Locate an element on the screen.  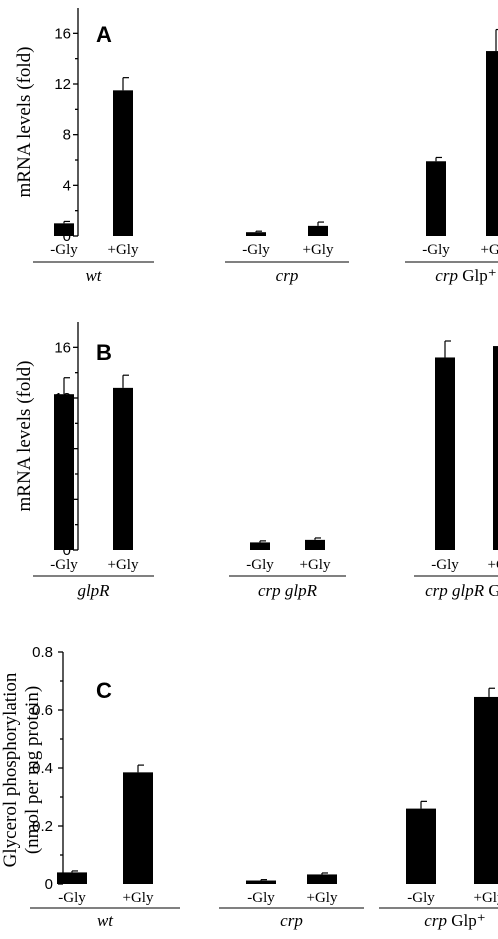
y-tick-label: 8 is located at coordinates (67, 135).